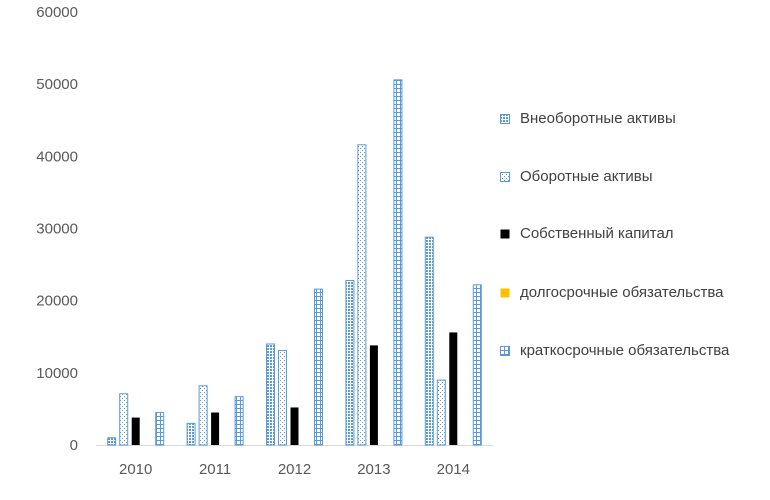 The width and height of the screenshot is (770, 500). Describe the element at coordinates (57, 156) in the screenshot. I see `y-tick-label: 40000` at that location.